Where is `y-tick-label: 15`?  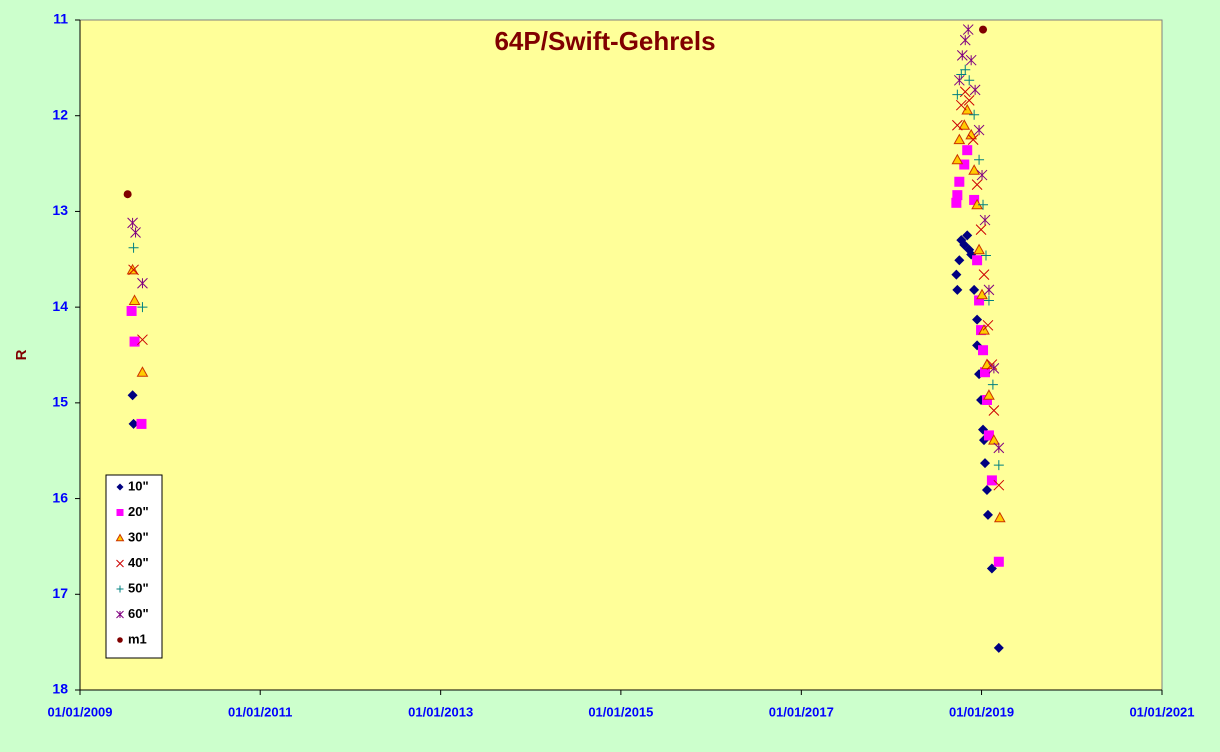
y-tick-label: 15 is located at coordinates (60, 402).